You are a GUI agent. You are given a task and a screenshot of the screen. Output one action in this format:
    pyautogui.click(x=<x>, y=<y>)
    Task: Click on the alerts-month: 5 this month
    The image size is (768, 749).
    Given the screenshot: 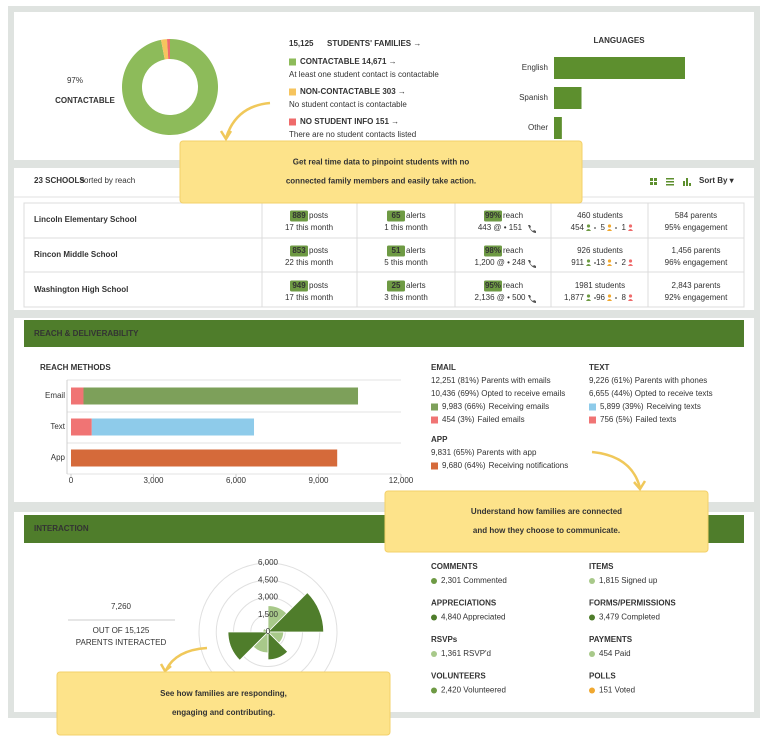 What is the action you would take?
    pyautogui.click(x=406, y=262)
    